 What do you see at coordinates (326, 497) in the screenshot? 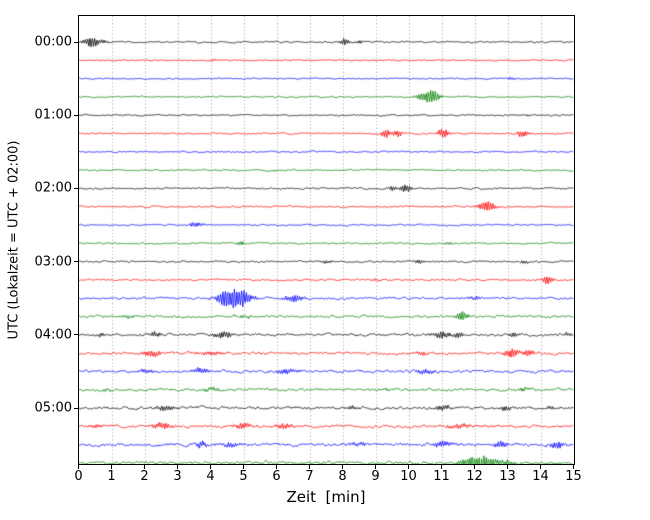
I see `x-axis-label: Zeit [min]` at bounding box center [326, 497].